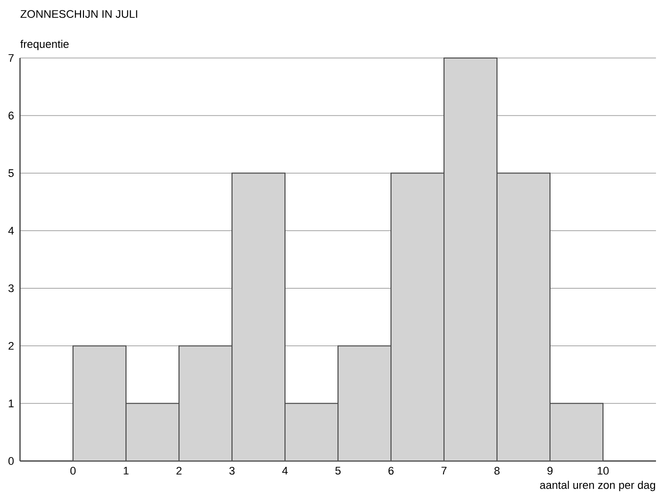 The height and width of the screenshot is (495, 659). I want to click on chart-title: ZONNESCHIJN IN JULI, so click(79, 14).